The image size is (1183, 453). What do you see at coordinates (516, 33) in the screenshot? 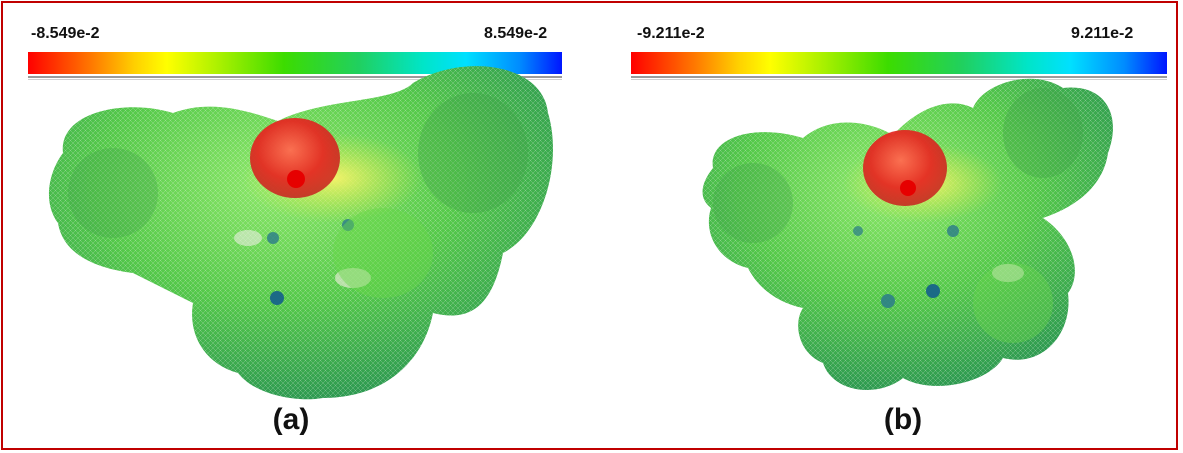
I see `colorbar-max-label: 8.549e-2` at bounding box center [516, 33].